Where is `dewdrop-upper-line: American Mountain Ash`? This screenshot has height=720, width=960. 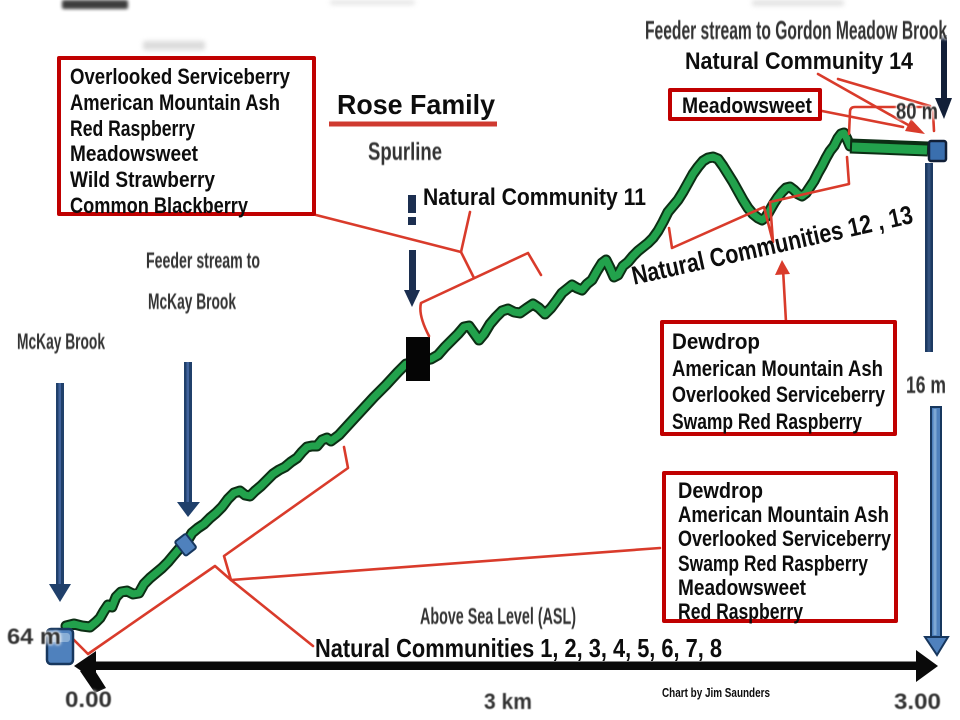 dewdrop-upper-line: American Mountain Ash is located at coordinates (777, 368).